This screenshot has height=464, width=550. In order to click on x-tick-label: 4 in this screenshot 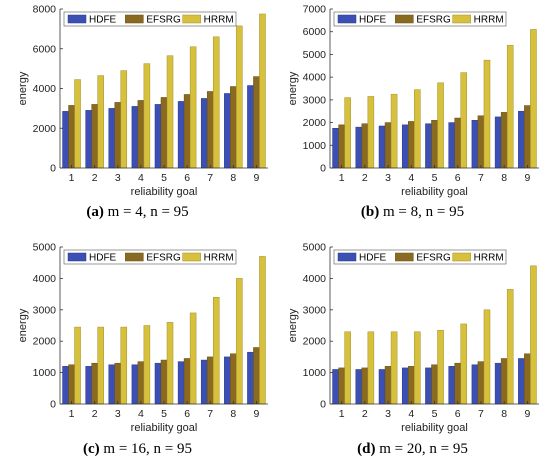, I will do `click(141, 178)`.